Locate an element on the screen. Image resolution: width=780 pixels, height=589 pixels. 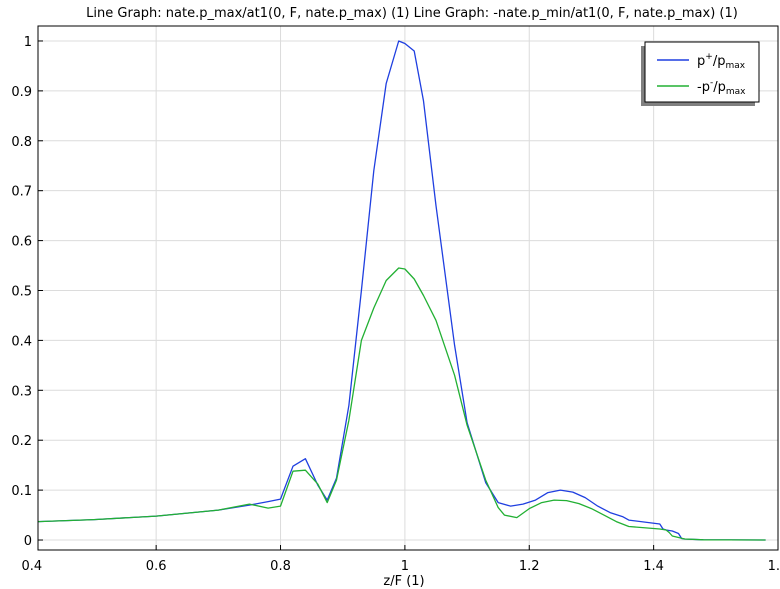
y-tick-label: 0.1 is located at coordinates (21, 491).